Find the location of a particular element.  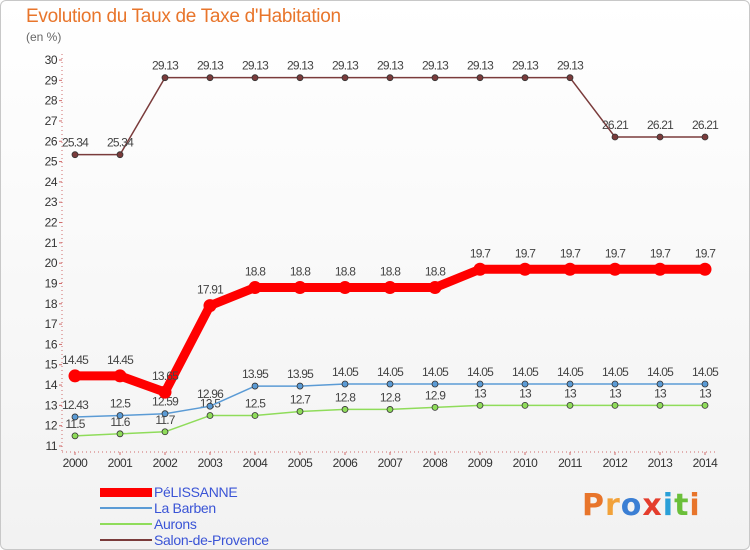

x-tick-label: 2003 is located at coordinates (211, 463).